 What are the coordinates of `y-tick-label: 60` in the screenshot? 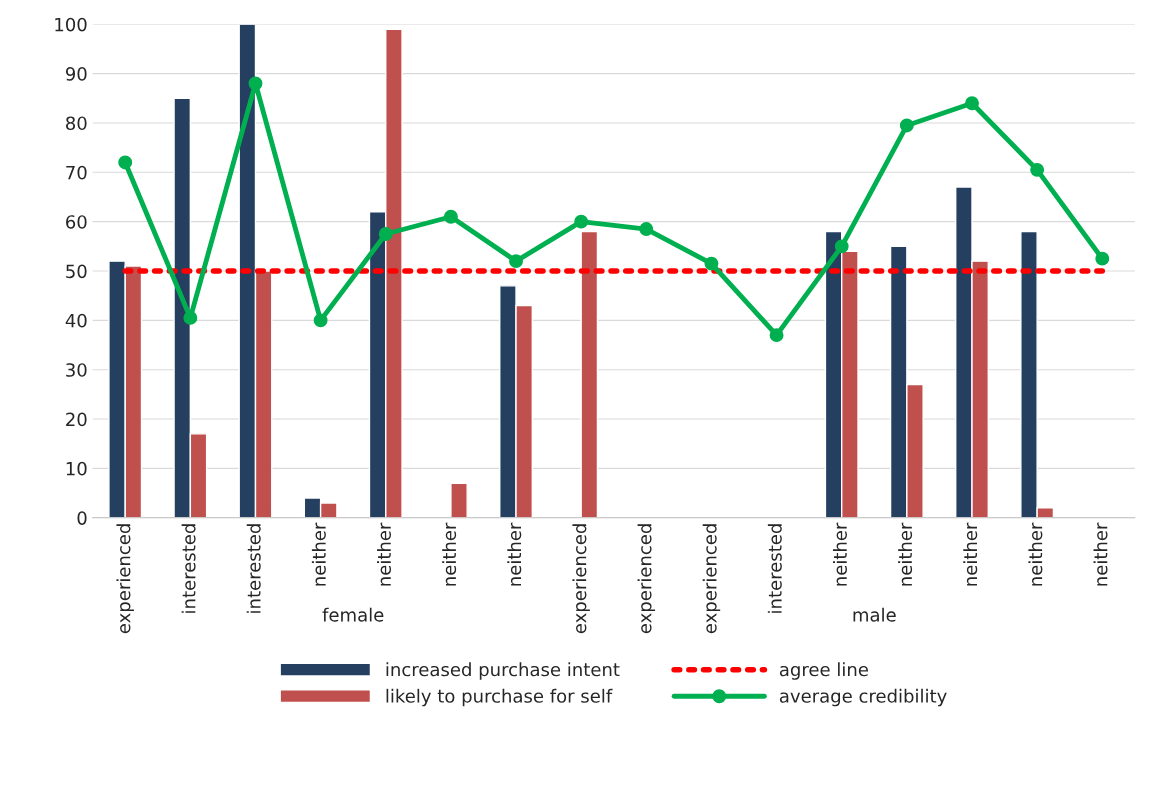 It's located at (76, 222).